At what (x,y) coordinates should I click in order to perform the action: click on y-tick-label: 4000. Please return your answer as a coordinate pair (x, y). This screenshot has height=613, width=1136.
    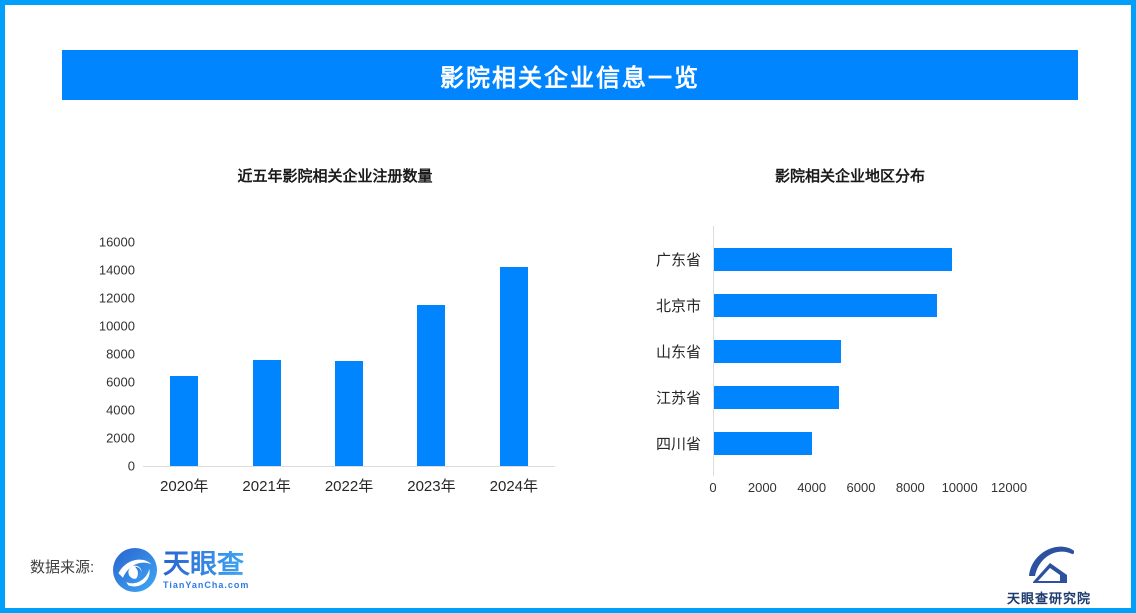
    Looking at the image, I should click on (120, 410).